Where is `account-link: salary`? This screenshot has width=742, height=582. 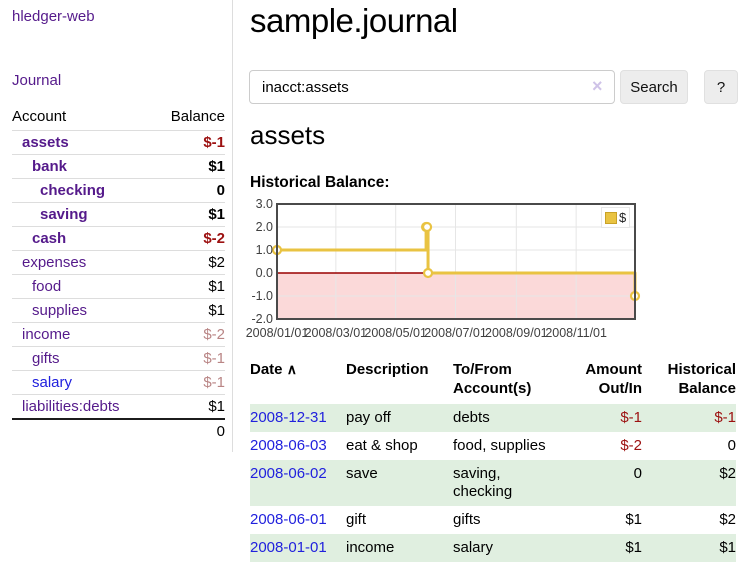
account-link: salary is located at coordinates (52, 382).